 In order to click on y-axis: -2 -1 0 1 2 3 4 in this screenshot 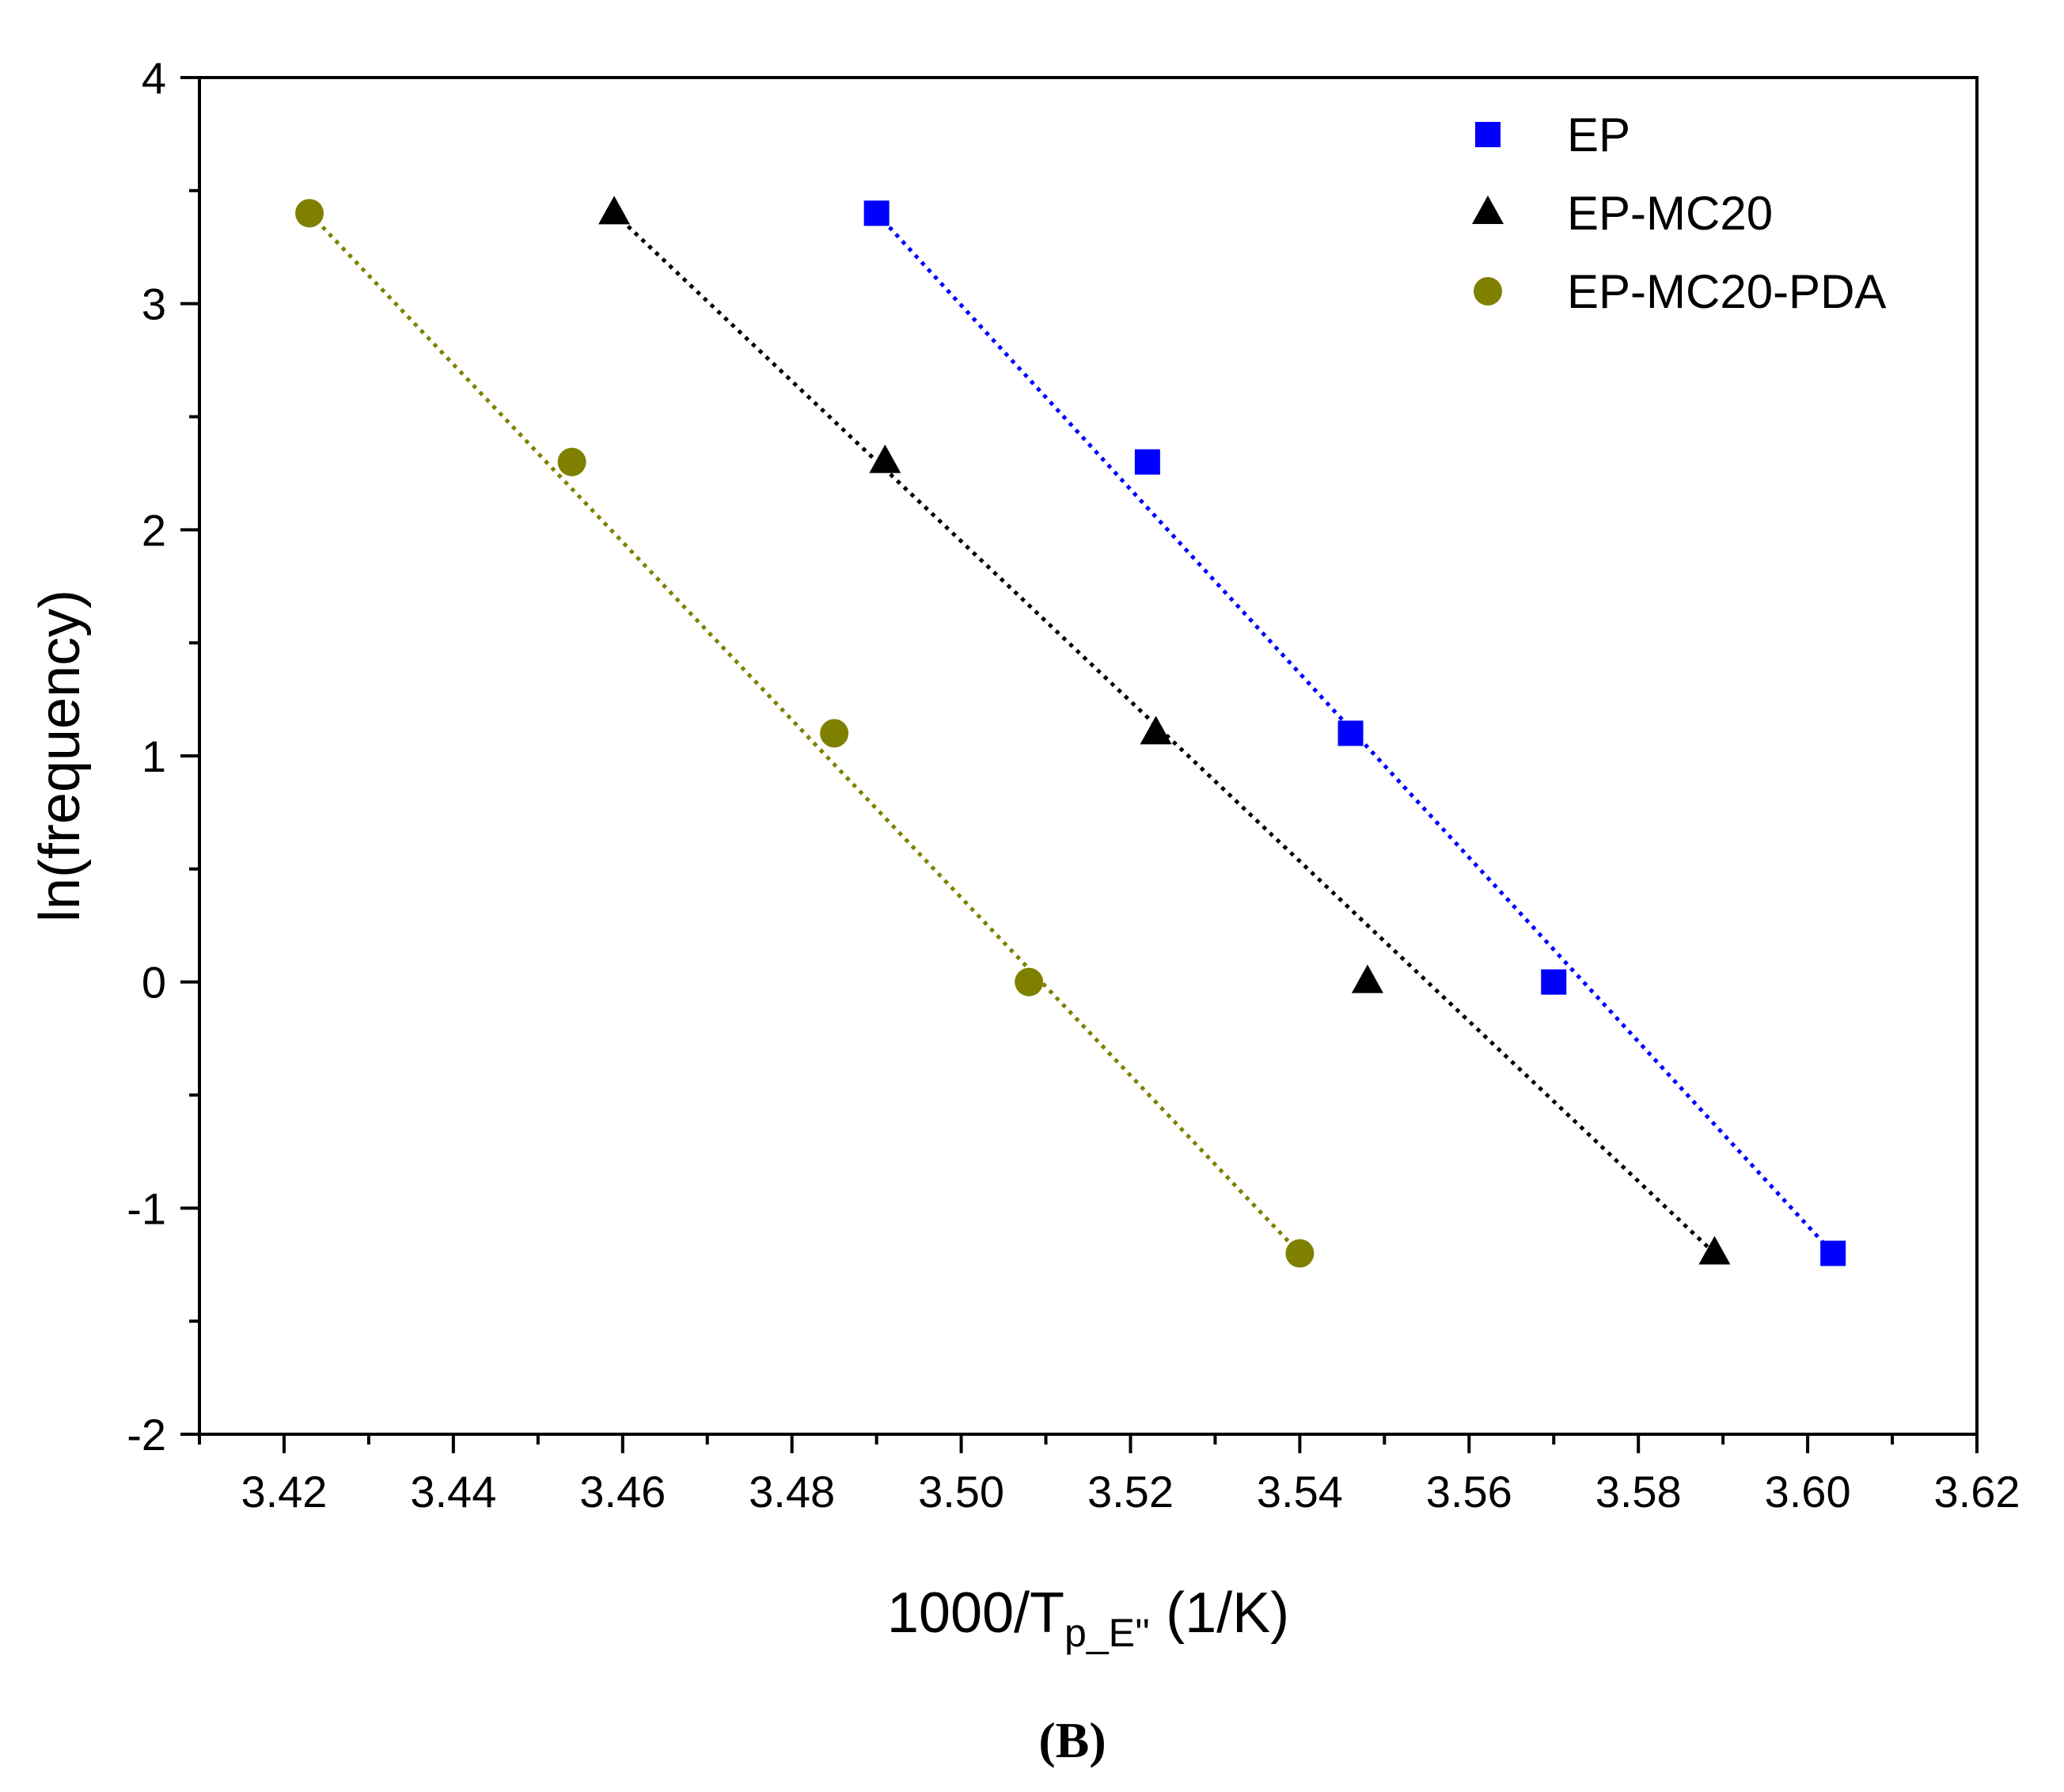, I will do `click(163, 756)`.